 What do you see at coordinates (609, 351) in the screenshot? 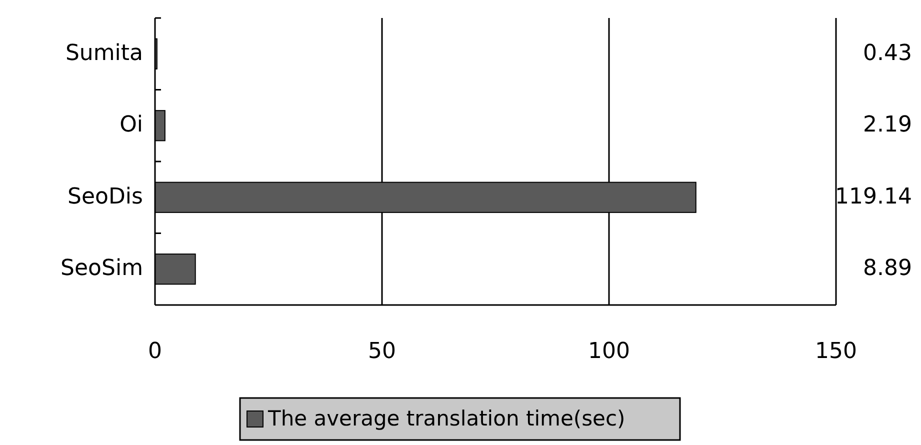
I see `x-tick-label: 100` at bounding box center [609, 351].